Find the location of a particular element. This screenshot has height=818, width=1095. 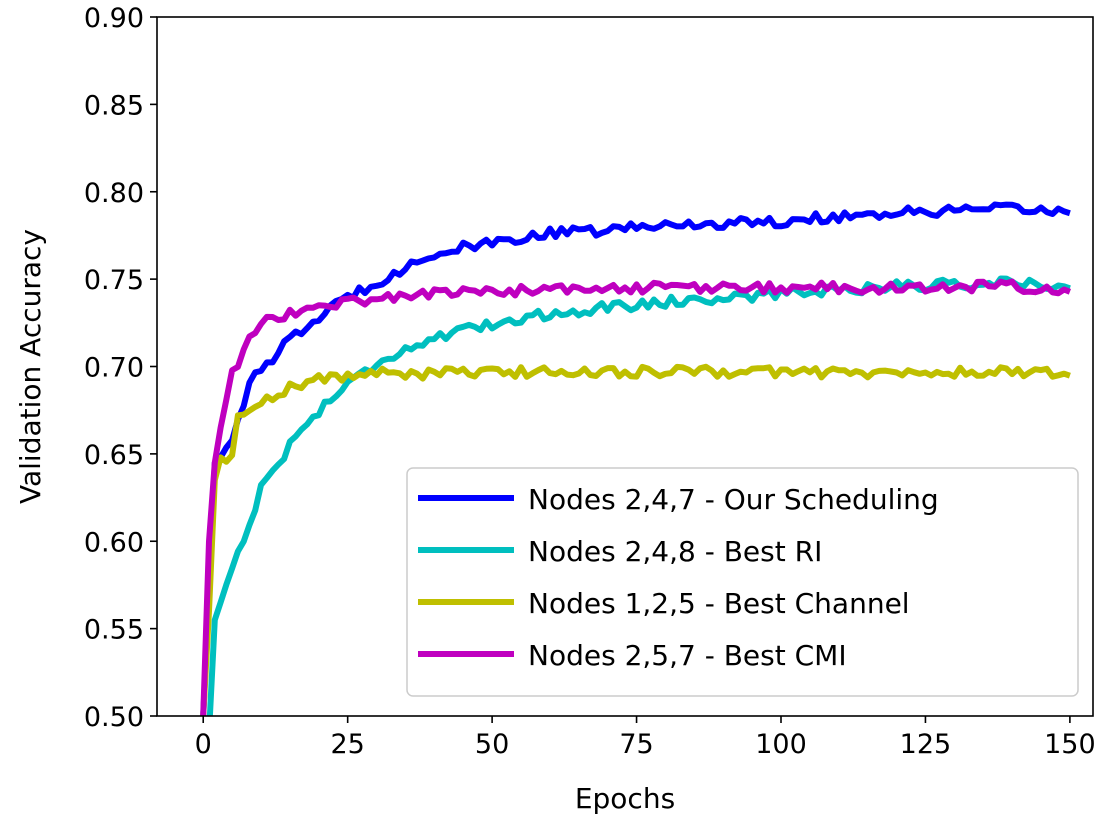

x-axis-label: Epochs is located at coordinates (625, 798).